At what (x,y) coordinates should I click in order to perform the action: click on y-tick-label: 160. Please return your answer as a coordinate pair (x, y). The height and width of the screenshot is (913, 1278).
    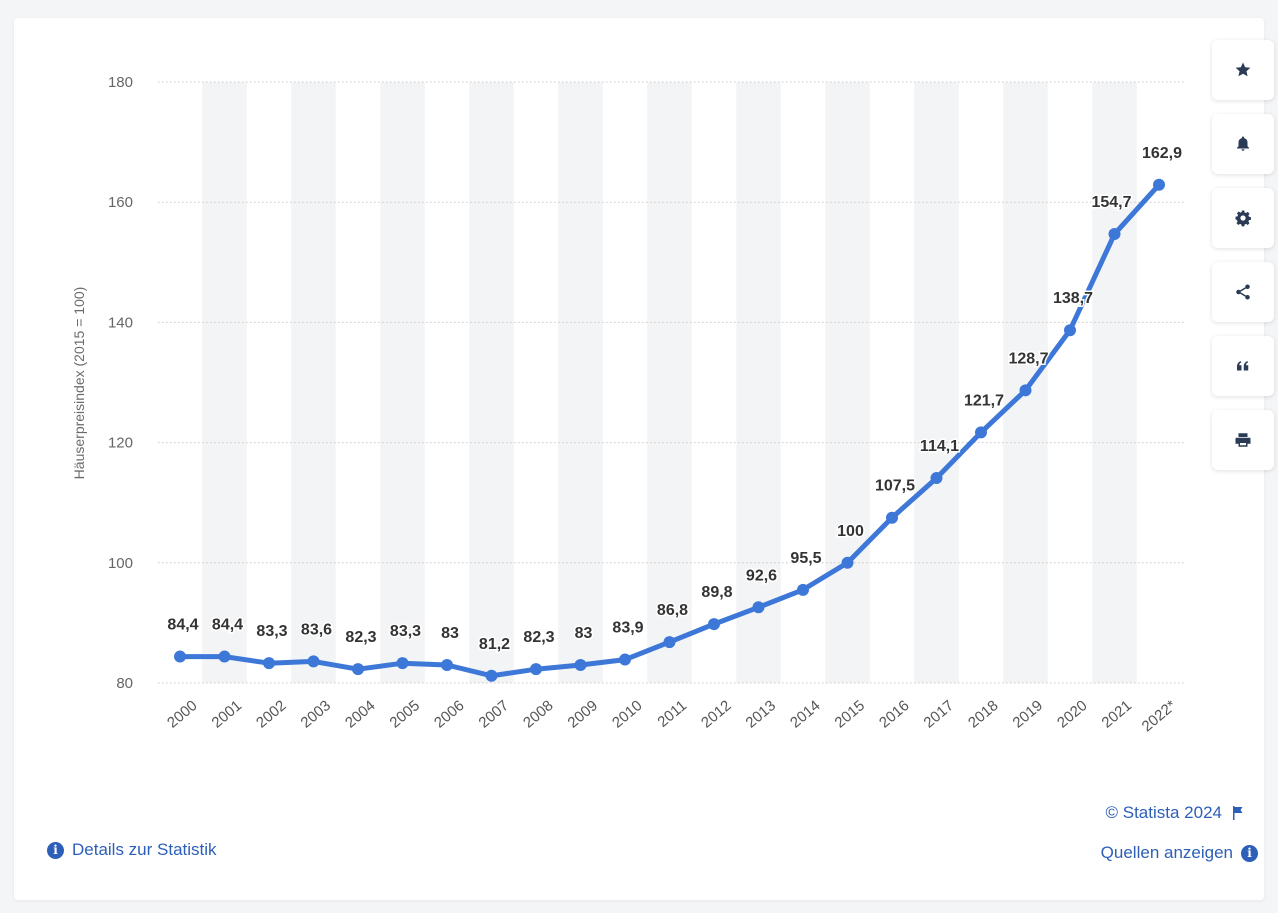
    Looking at the image, I should click on (120, 202).